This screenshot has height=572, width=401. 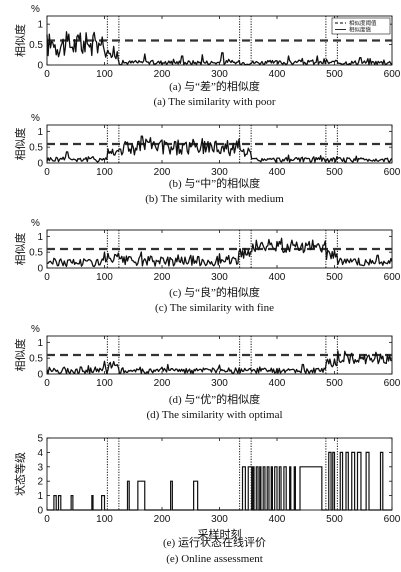 What do you see at coordinates (214, 292) in the screenshot?
I see `caption-cn: (c) 与“良”的相似度` at bounding box center [214, 292].